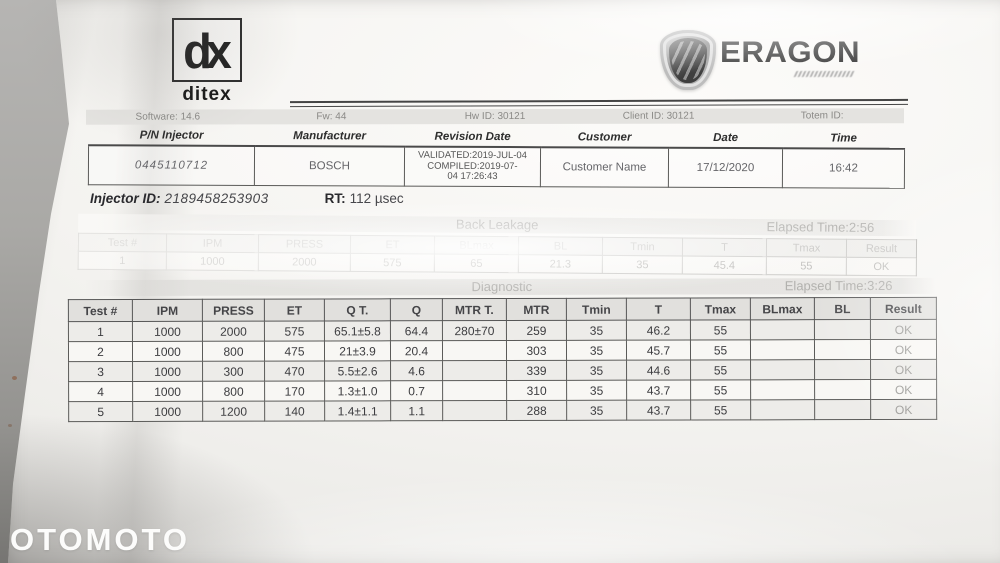 The height and width of the screenshot is (563, 1000). I want to click on totem-id: Totem ID:, so click(822, 116).